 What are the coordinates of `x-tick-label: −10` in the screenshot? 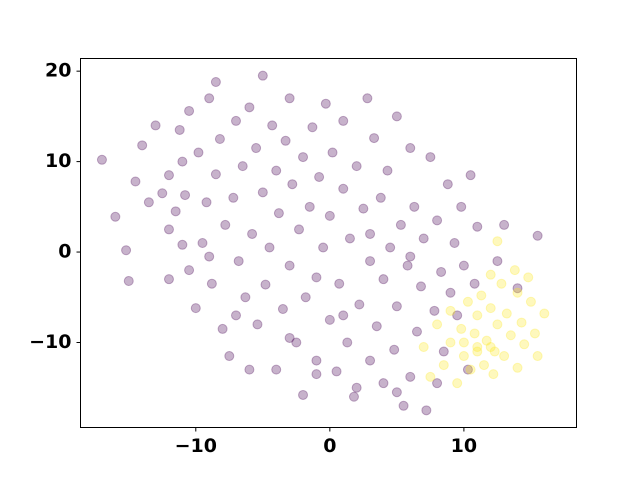 It's located at (196, 446).